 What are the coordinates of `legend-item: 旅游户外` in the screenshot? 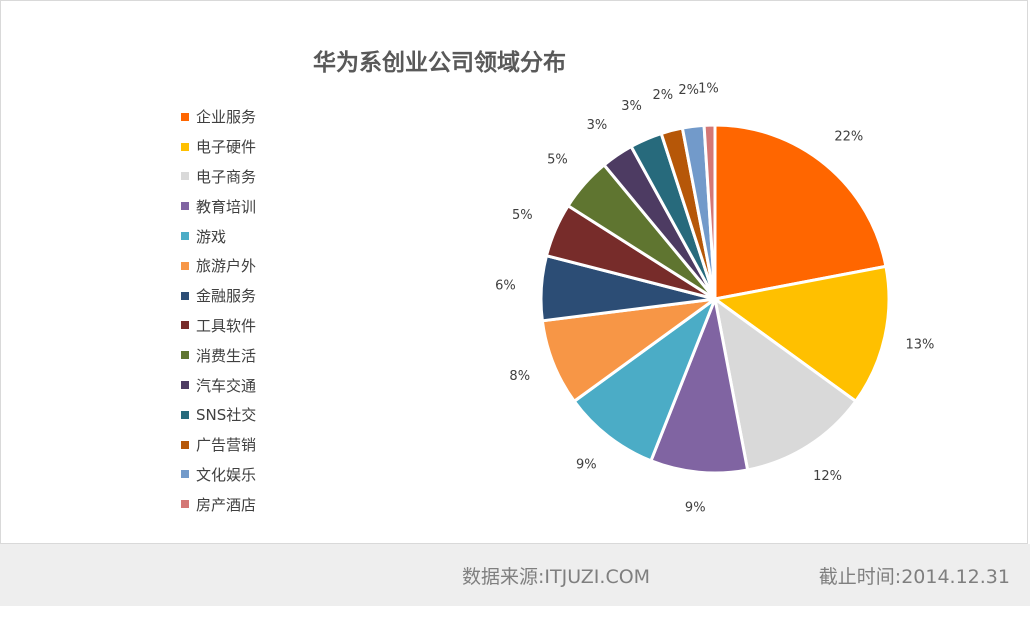 It's located at (218, 266).